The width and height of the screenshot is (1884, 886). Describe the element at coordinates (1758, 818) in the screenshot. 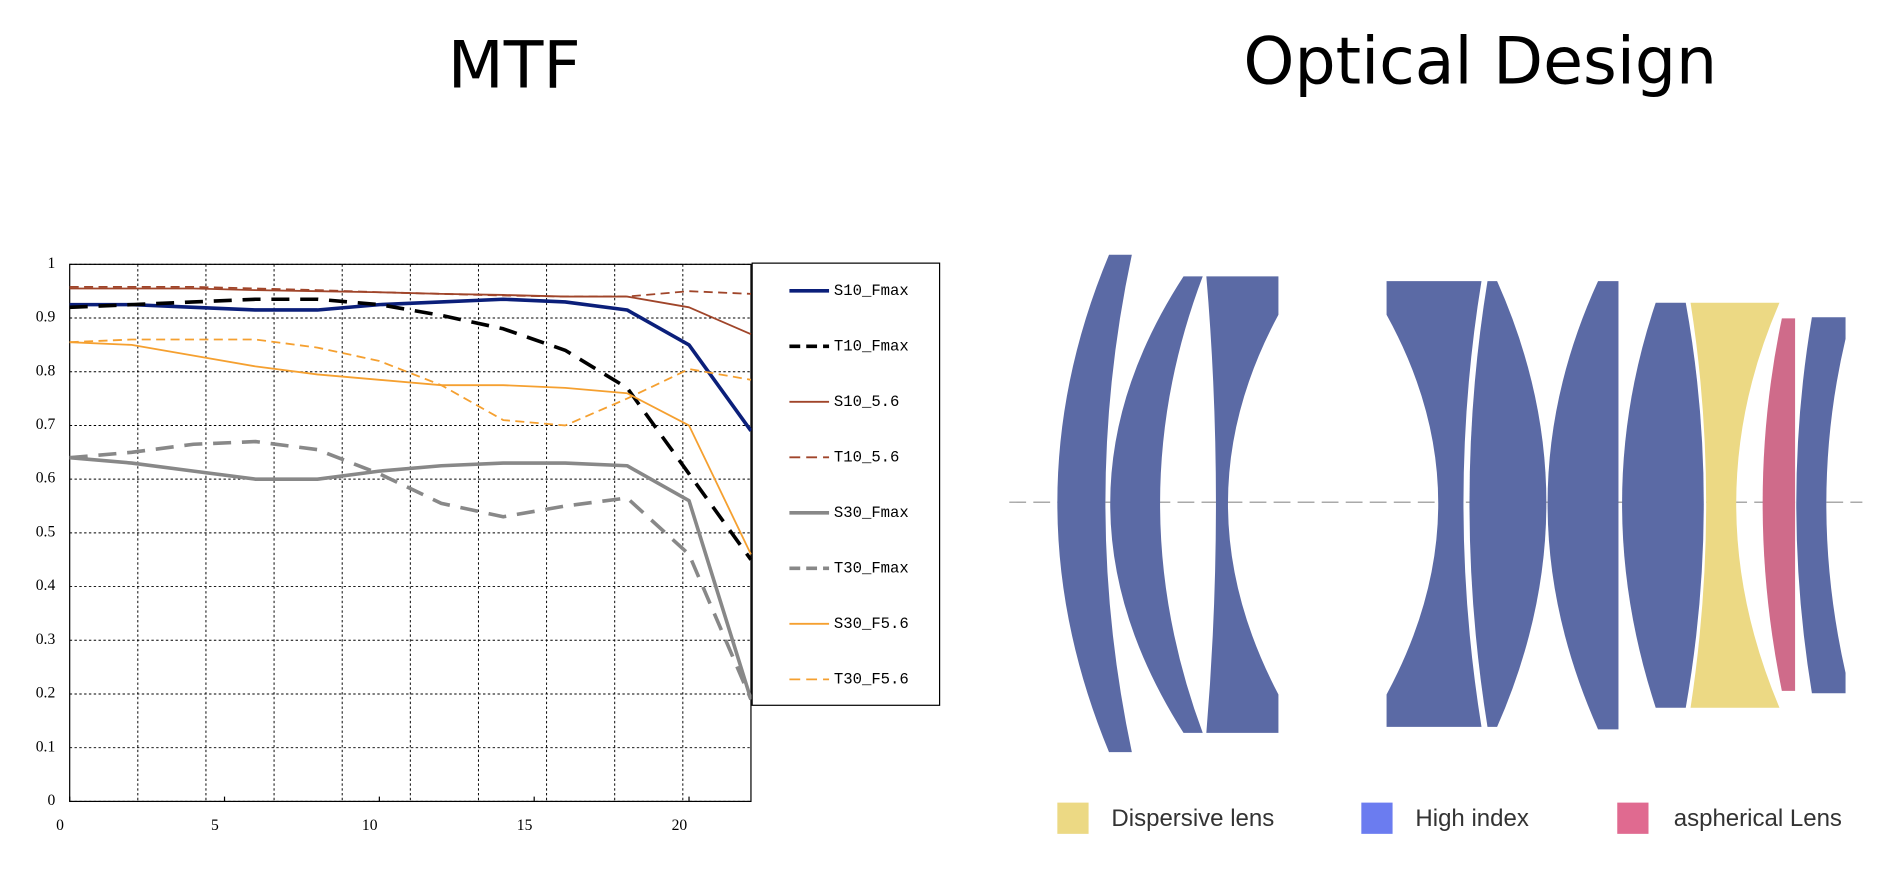

I see `legend-label: aspherical Lens` at that location.